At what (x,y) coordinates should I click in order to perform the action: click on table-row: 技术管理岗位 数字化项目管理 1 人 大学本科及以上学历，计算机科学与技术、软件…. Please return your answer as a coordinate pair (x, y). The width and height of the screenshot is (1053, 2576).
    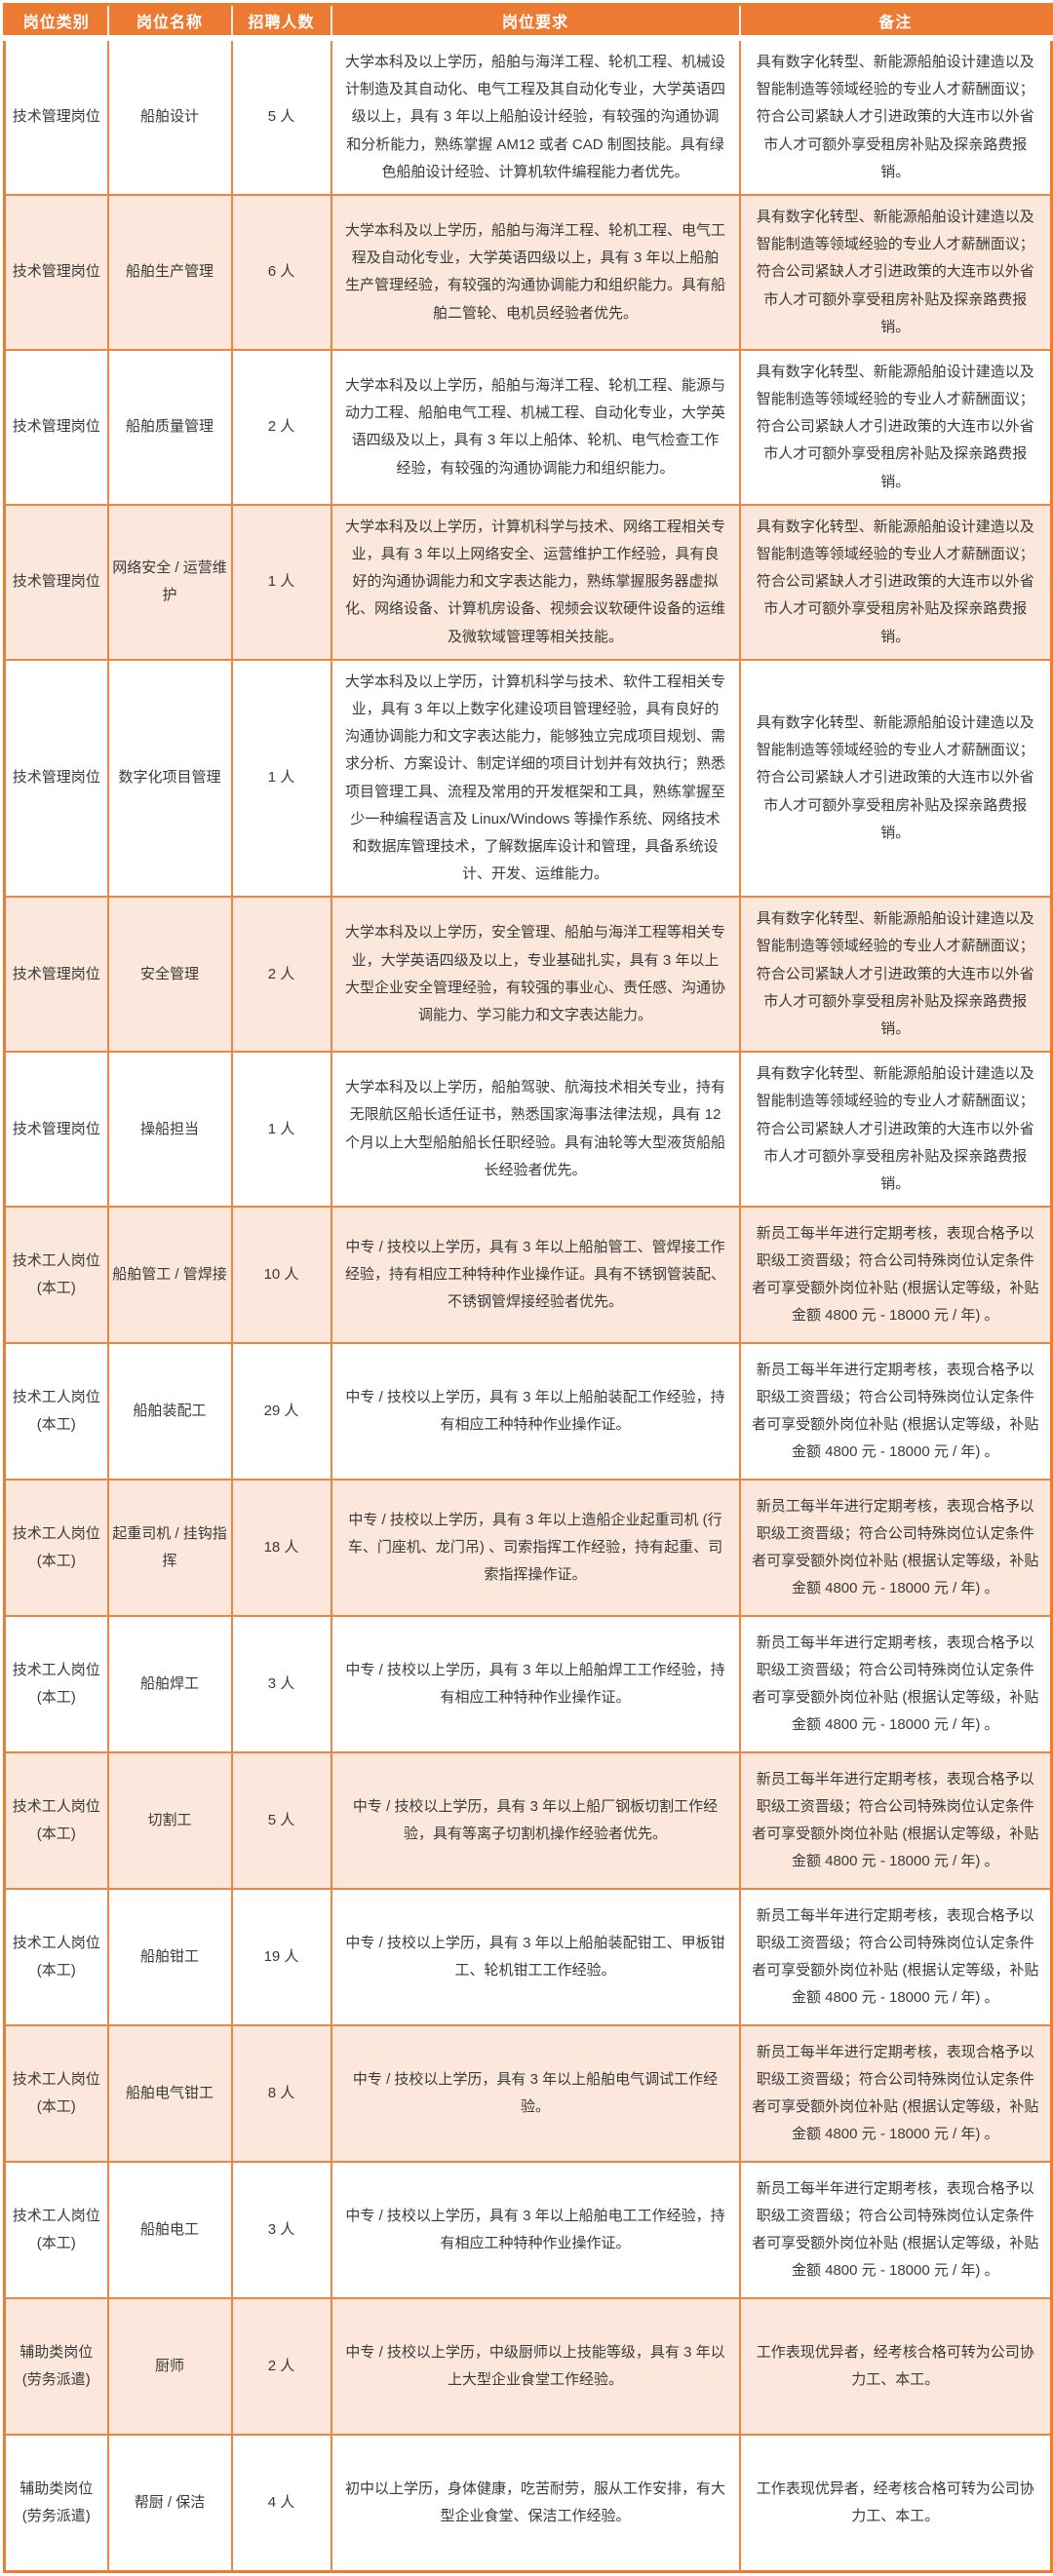
    Looking at the image, I should click on (528, 778).